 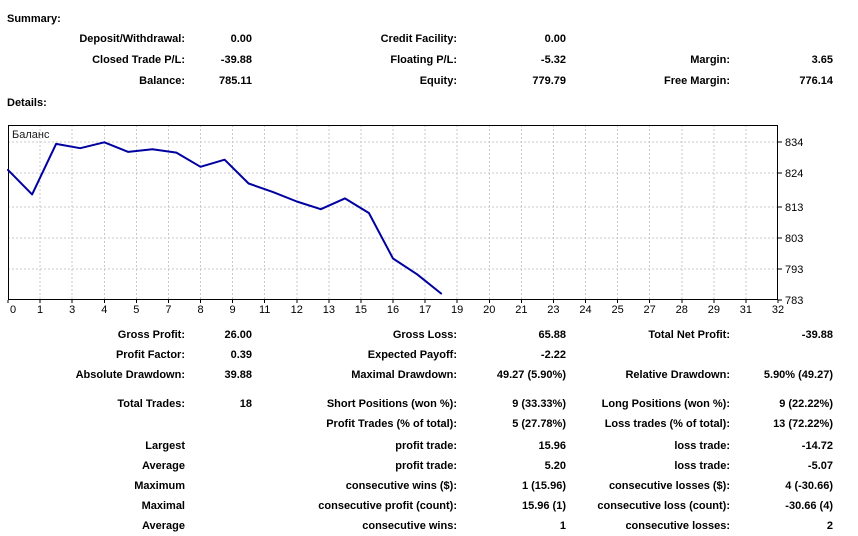 What do you see at coordinates (714, 310) in the screenshot?
I see `x-tick-label: 29` at bounding box center [714, 310].